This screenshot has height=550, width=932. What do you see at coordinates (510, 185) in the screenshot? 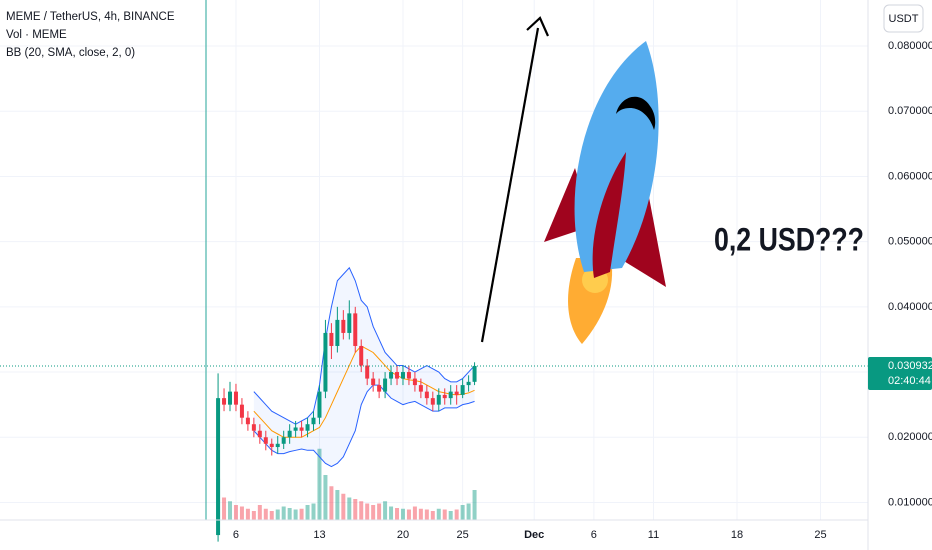
I see `arrow` at bounding box center [510, 185].